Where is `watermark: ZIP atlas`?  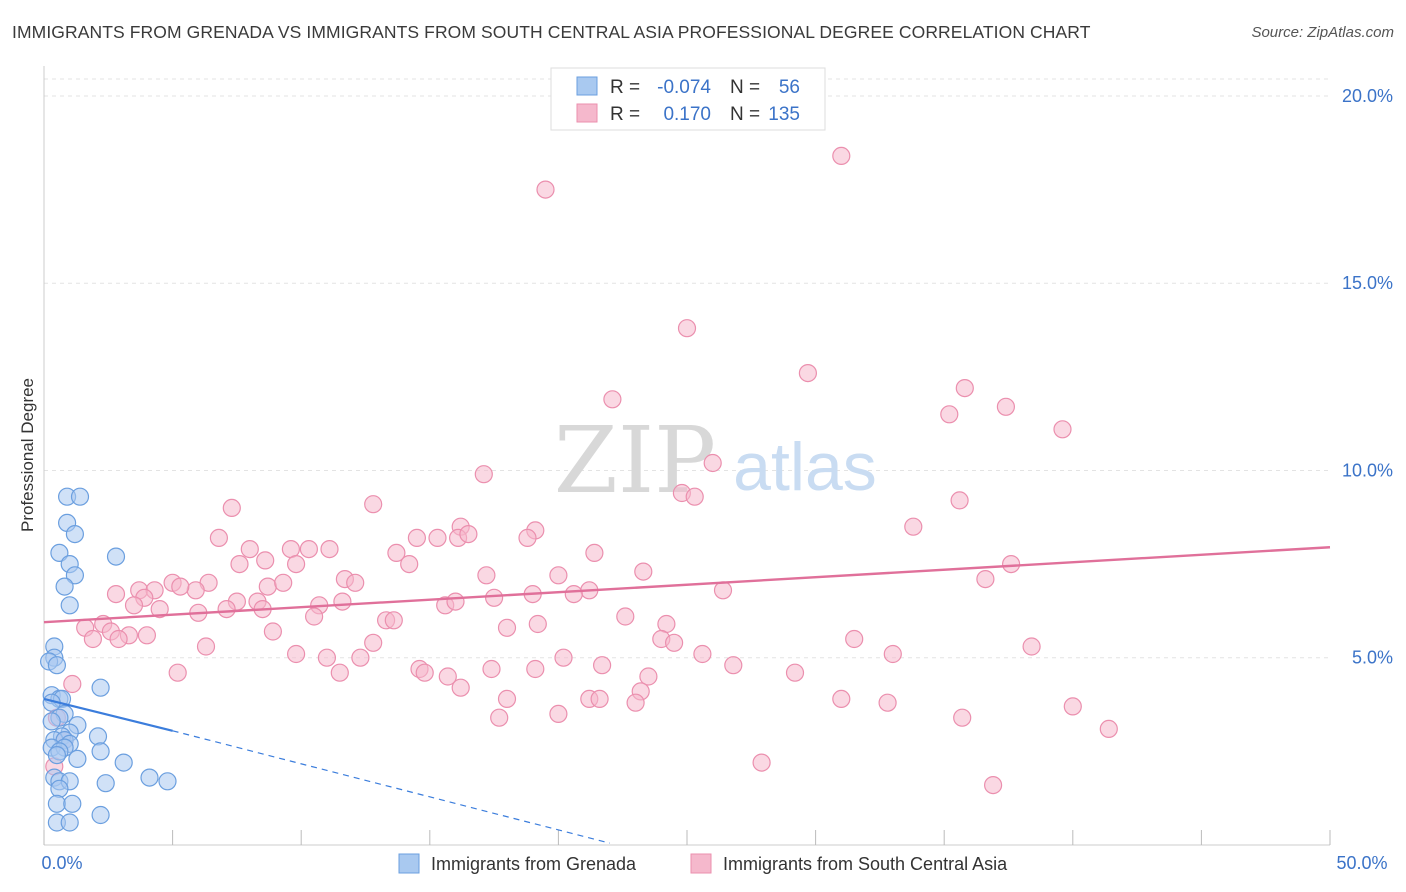
watermark: ZIP atlas is located at coordinates (715, 460).